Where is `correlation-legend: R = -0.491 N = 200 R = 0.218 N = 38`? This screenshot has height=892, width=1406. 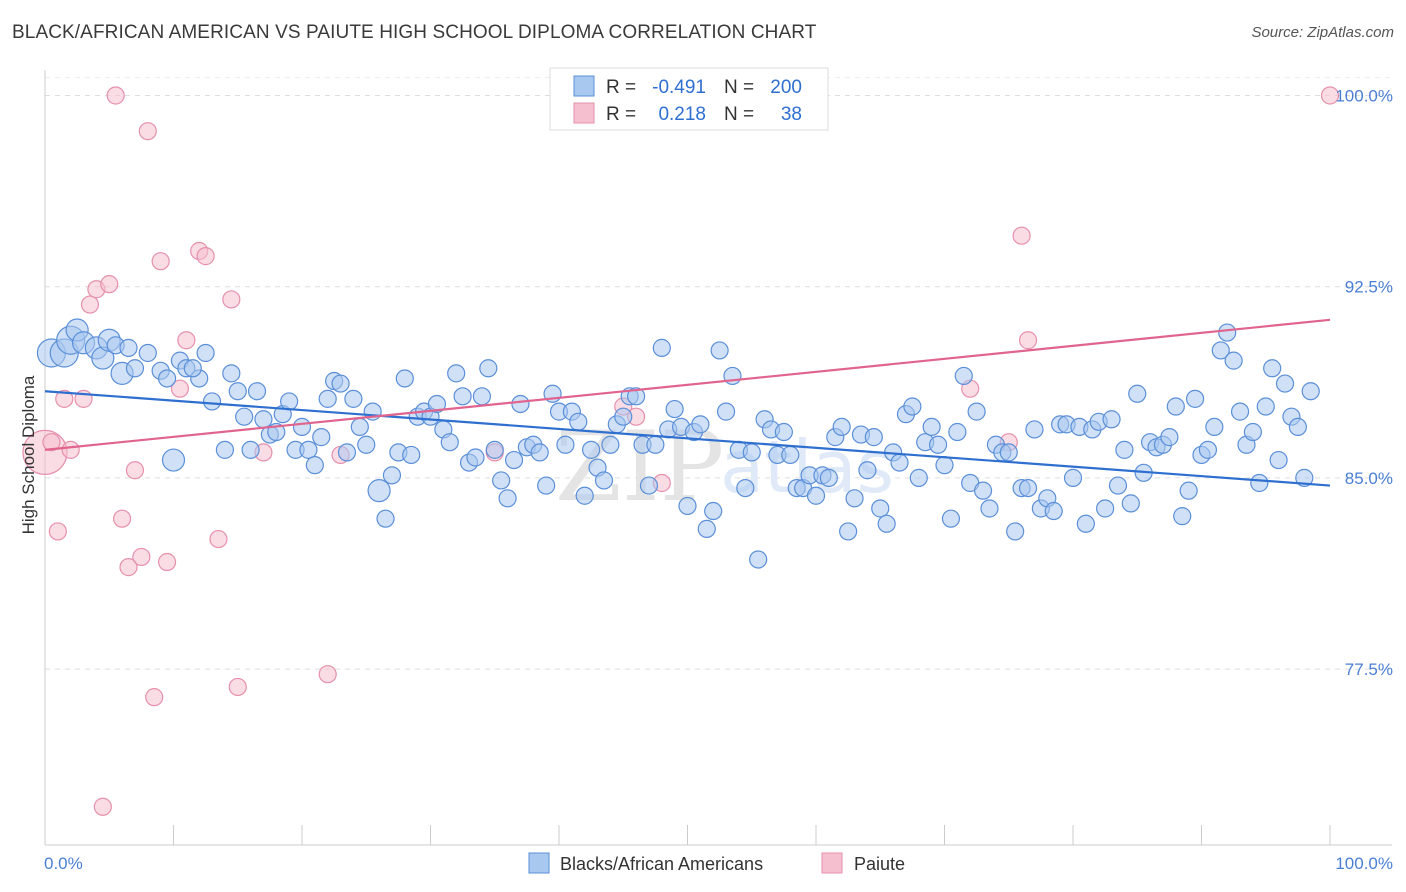 correlation-legend: R = -0.491 N = 200 R = 0.218 N = 38 is located at coordinates (689, 99).